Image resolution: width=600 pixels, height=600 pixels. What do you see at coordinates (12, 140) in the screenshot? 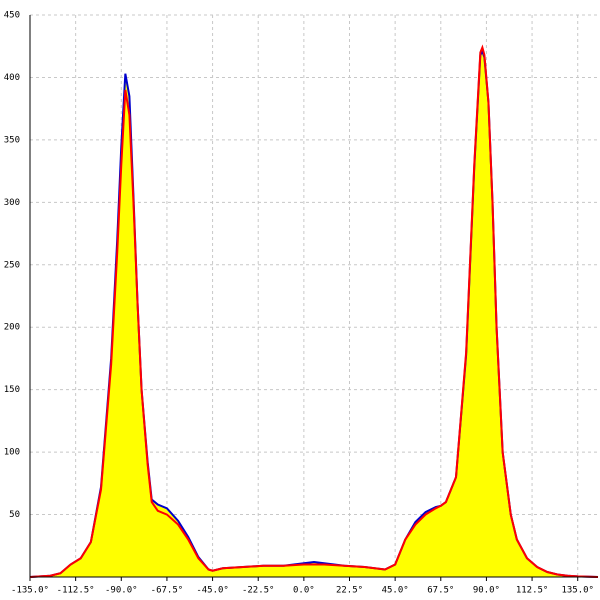
I see `y-tick-label: 350` at bounding box center [12, 140].